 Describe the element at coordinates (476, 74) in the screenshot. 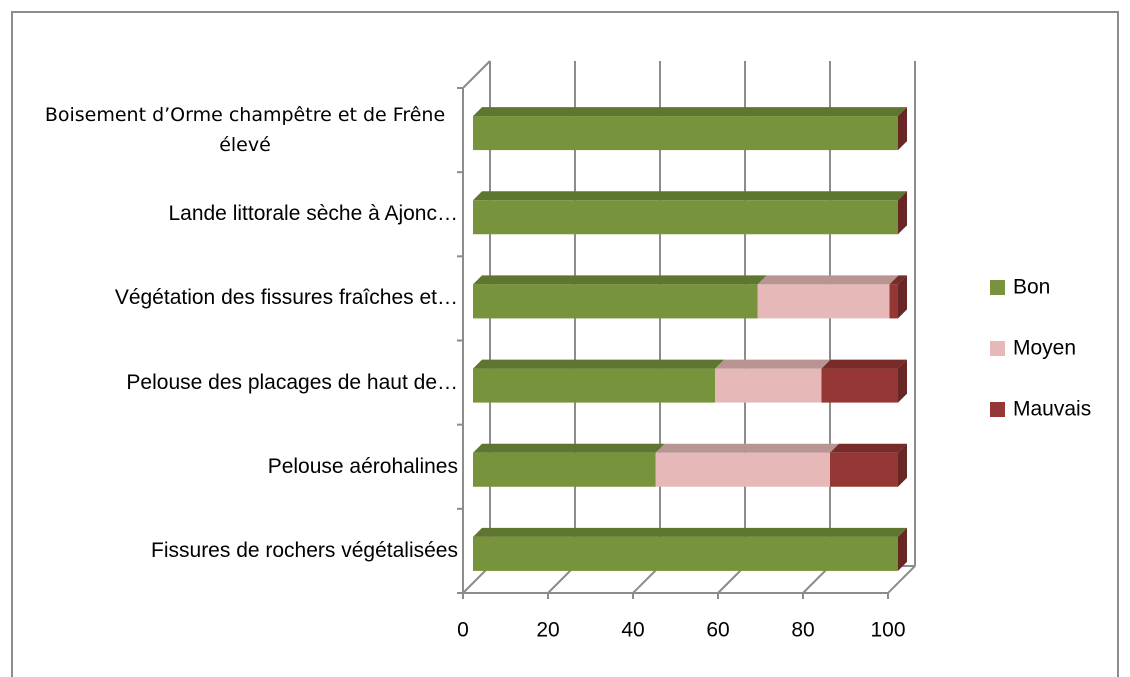

I see `wall-edge` at that location.